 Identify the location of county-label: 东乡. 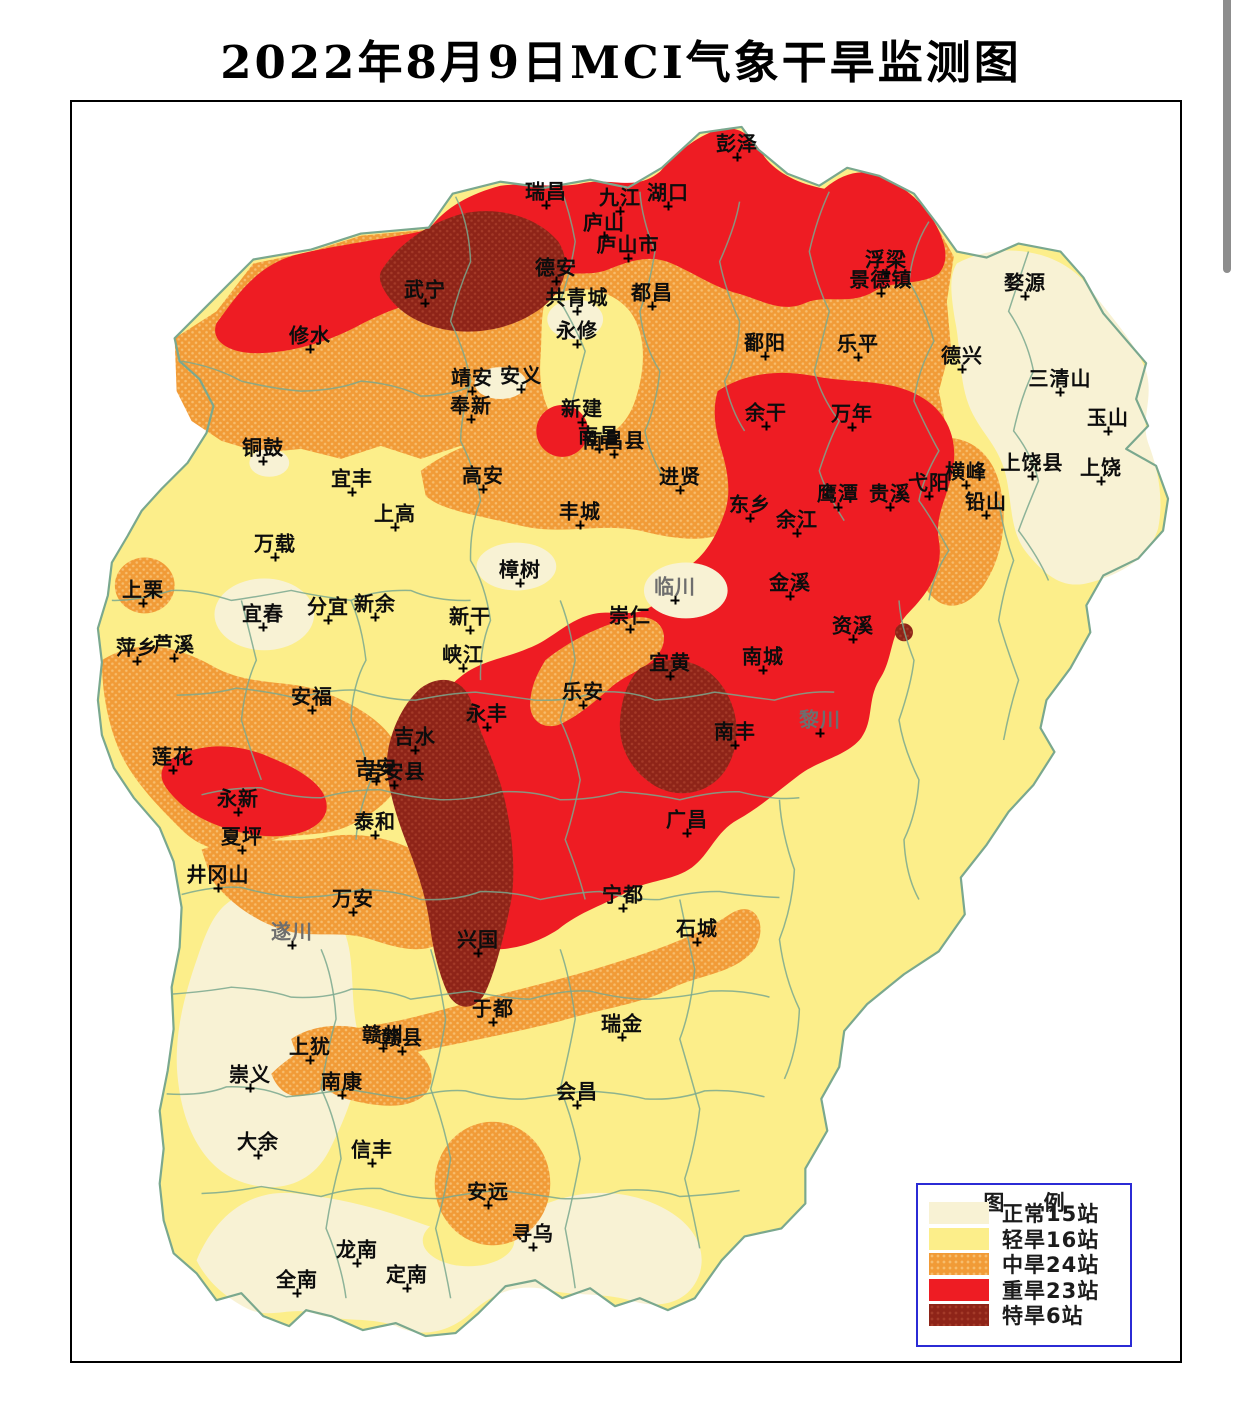
(750, 504).